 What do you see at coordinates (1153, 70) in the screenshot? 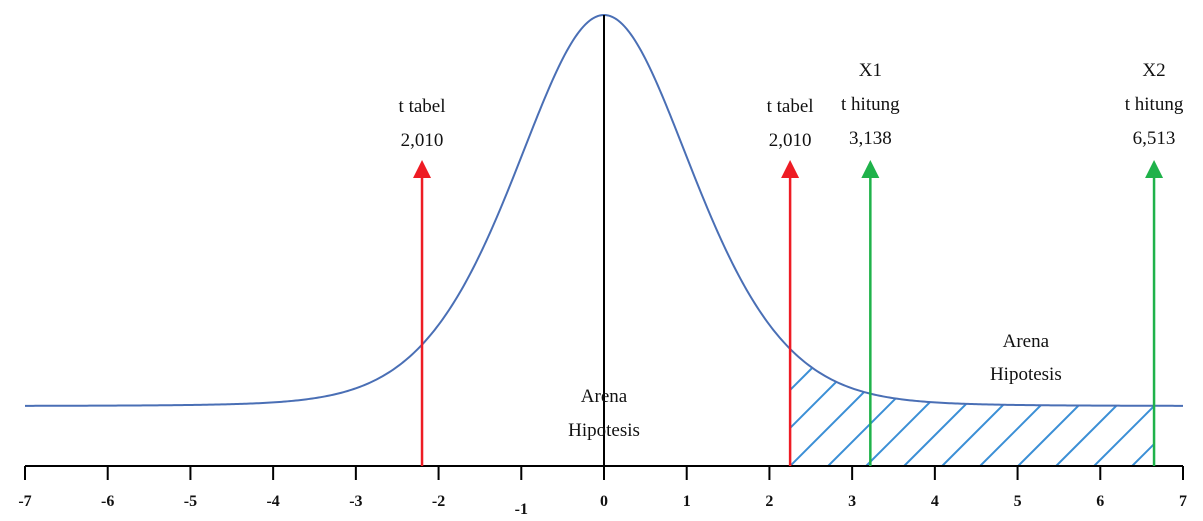
I see `variable-label-x2: X2` at bounding box center [1153, 70].